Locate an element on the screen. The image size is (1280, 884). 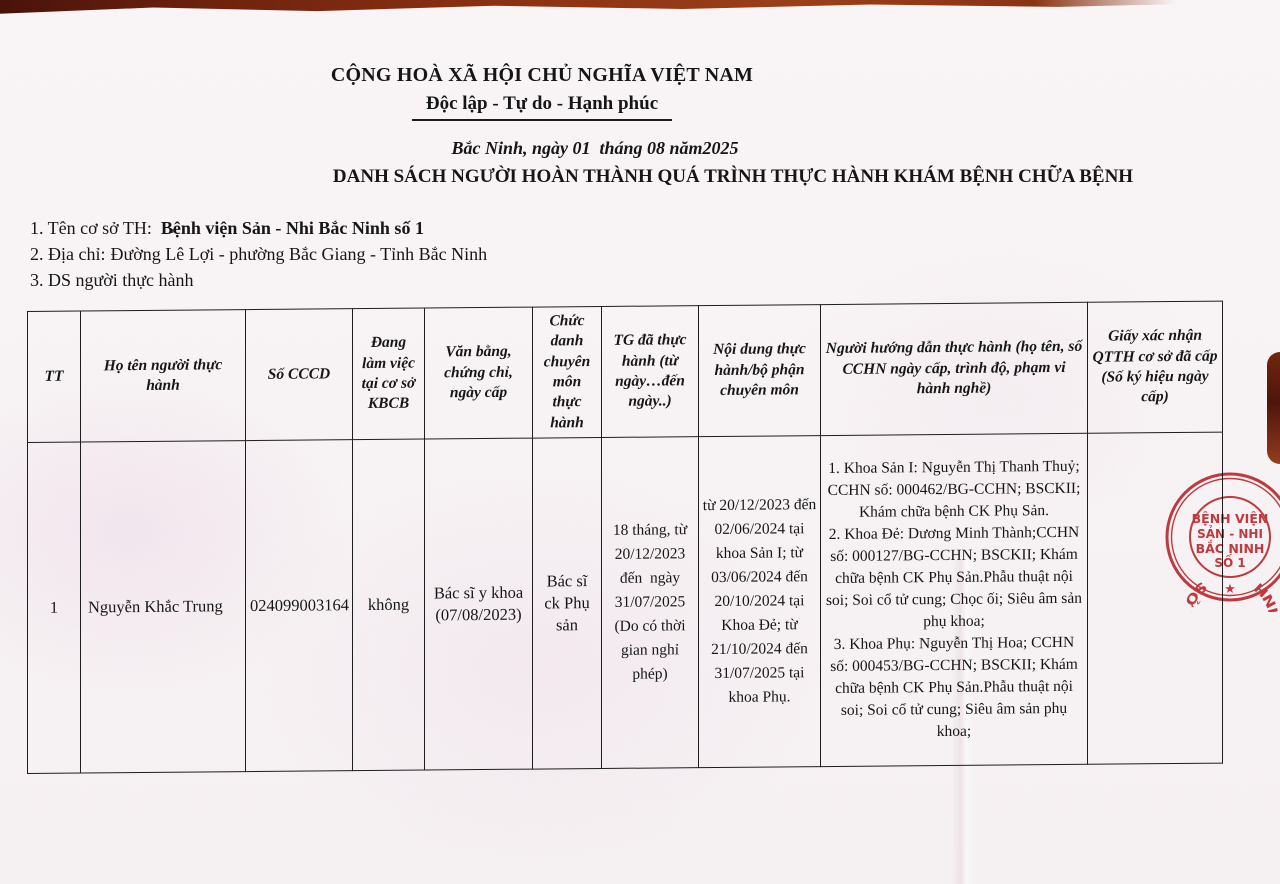
national-header-line: CỘNG HOÀ XÃ HỘI CHỦ NGHĨA VIỆT NAM is located at coordinates (542, 75).